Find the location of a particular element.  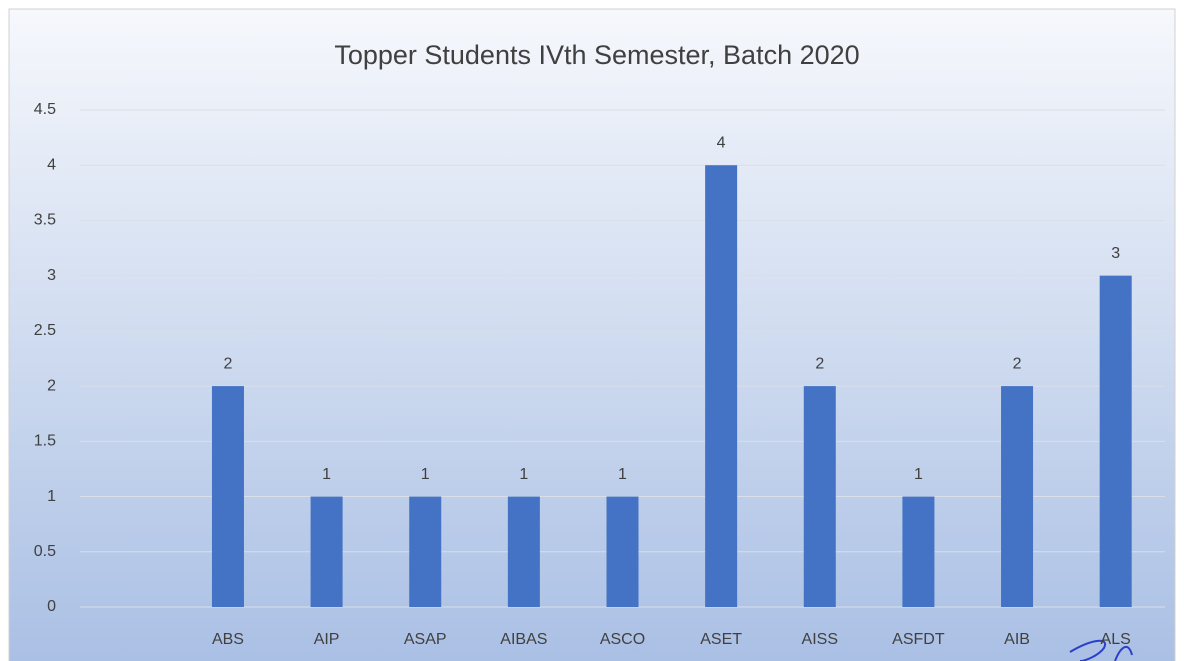

x-tick-label: AIBAS is located at coordinates (523, 639).